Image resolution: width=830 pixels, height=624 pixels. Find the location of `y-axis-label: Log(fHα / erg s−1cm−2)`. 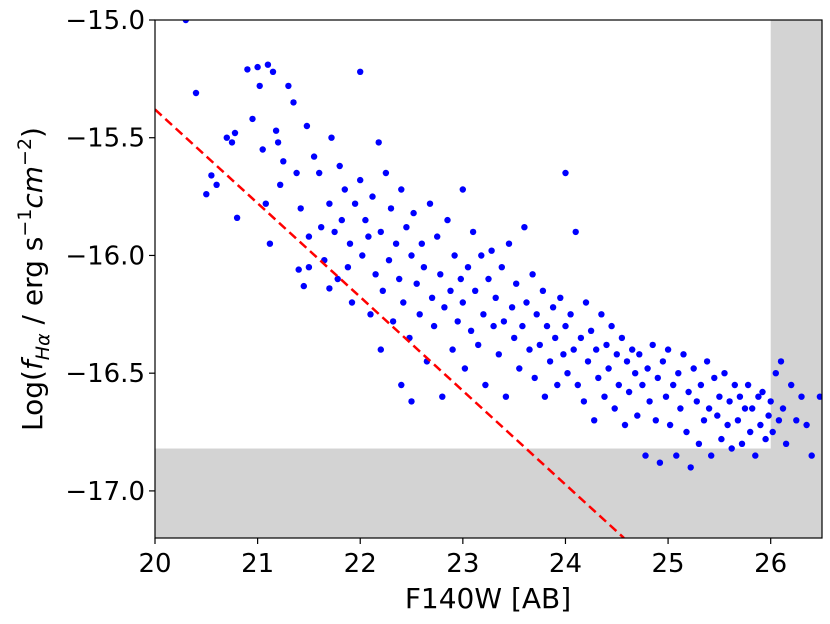

y-axis-label: Log(fHα / erg s−1cm−2) is located at coordinates (34, 279).